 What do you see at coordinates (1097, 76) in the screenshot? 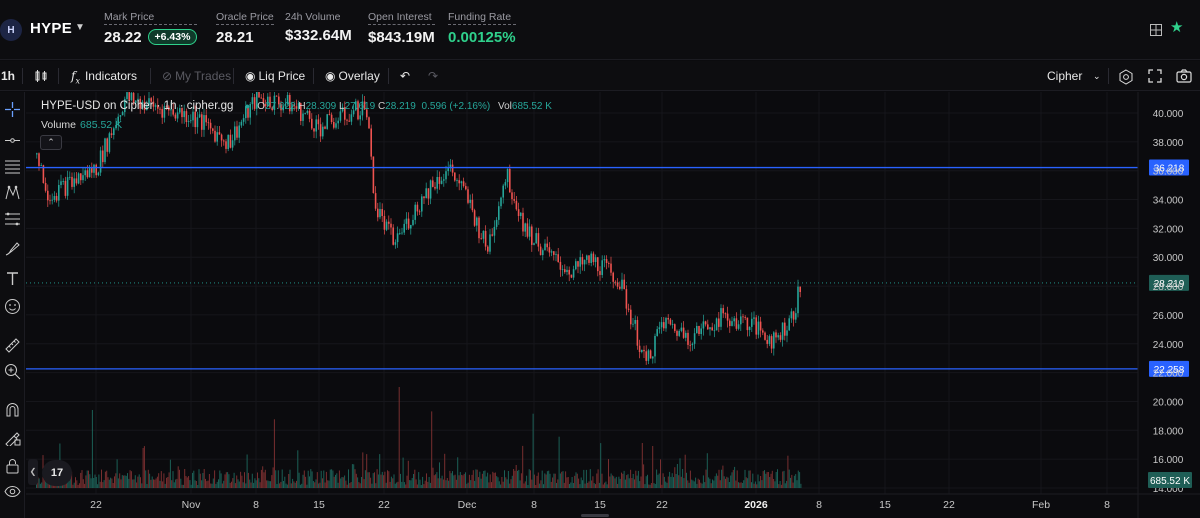
I see `chevron-down-icon: ⌄` at bounding box center [1097, 76].